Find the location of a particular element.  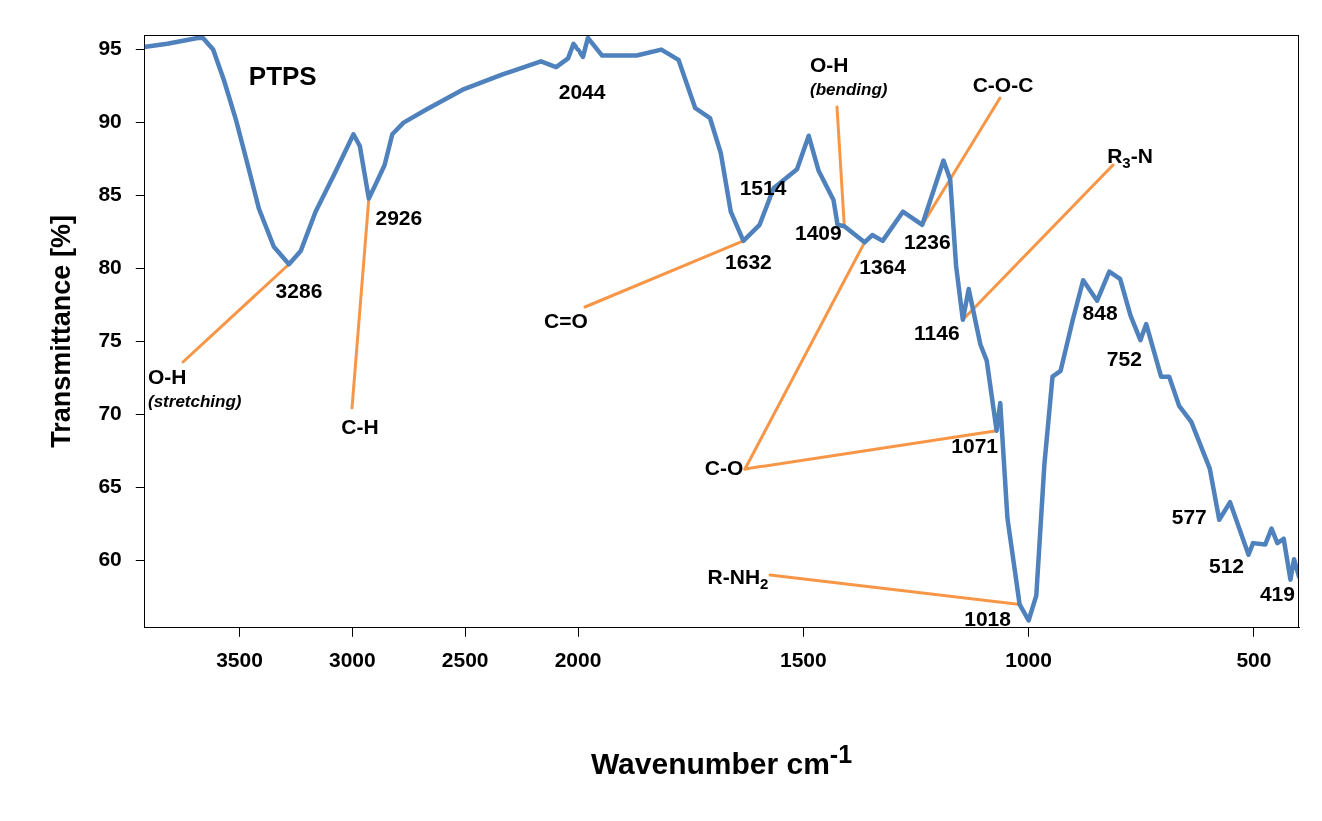

y-tick-label: 60 is located at coordinates (110, 559).